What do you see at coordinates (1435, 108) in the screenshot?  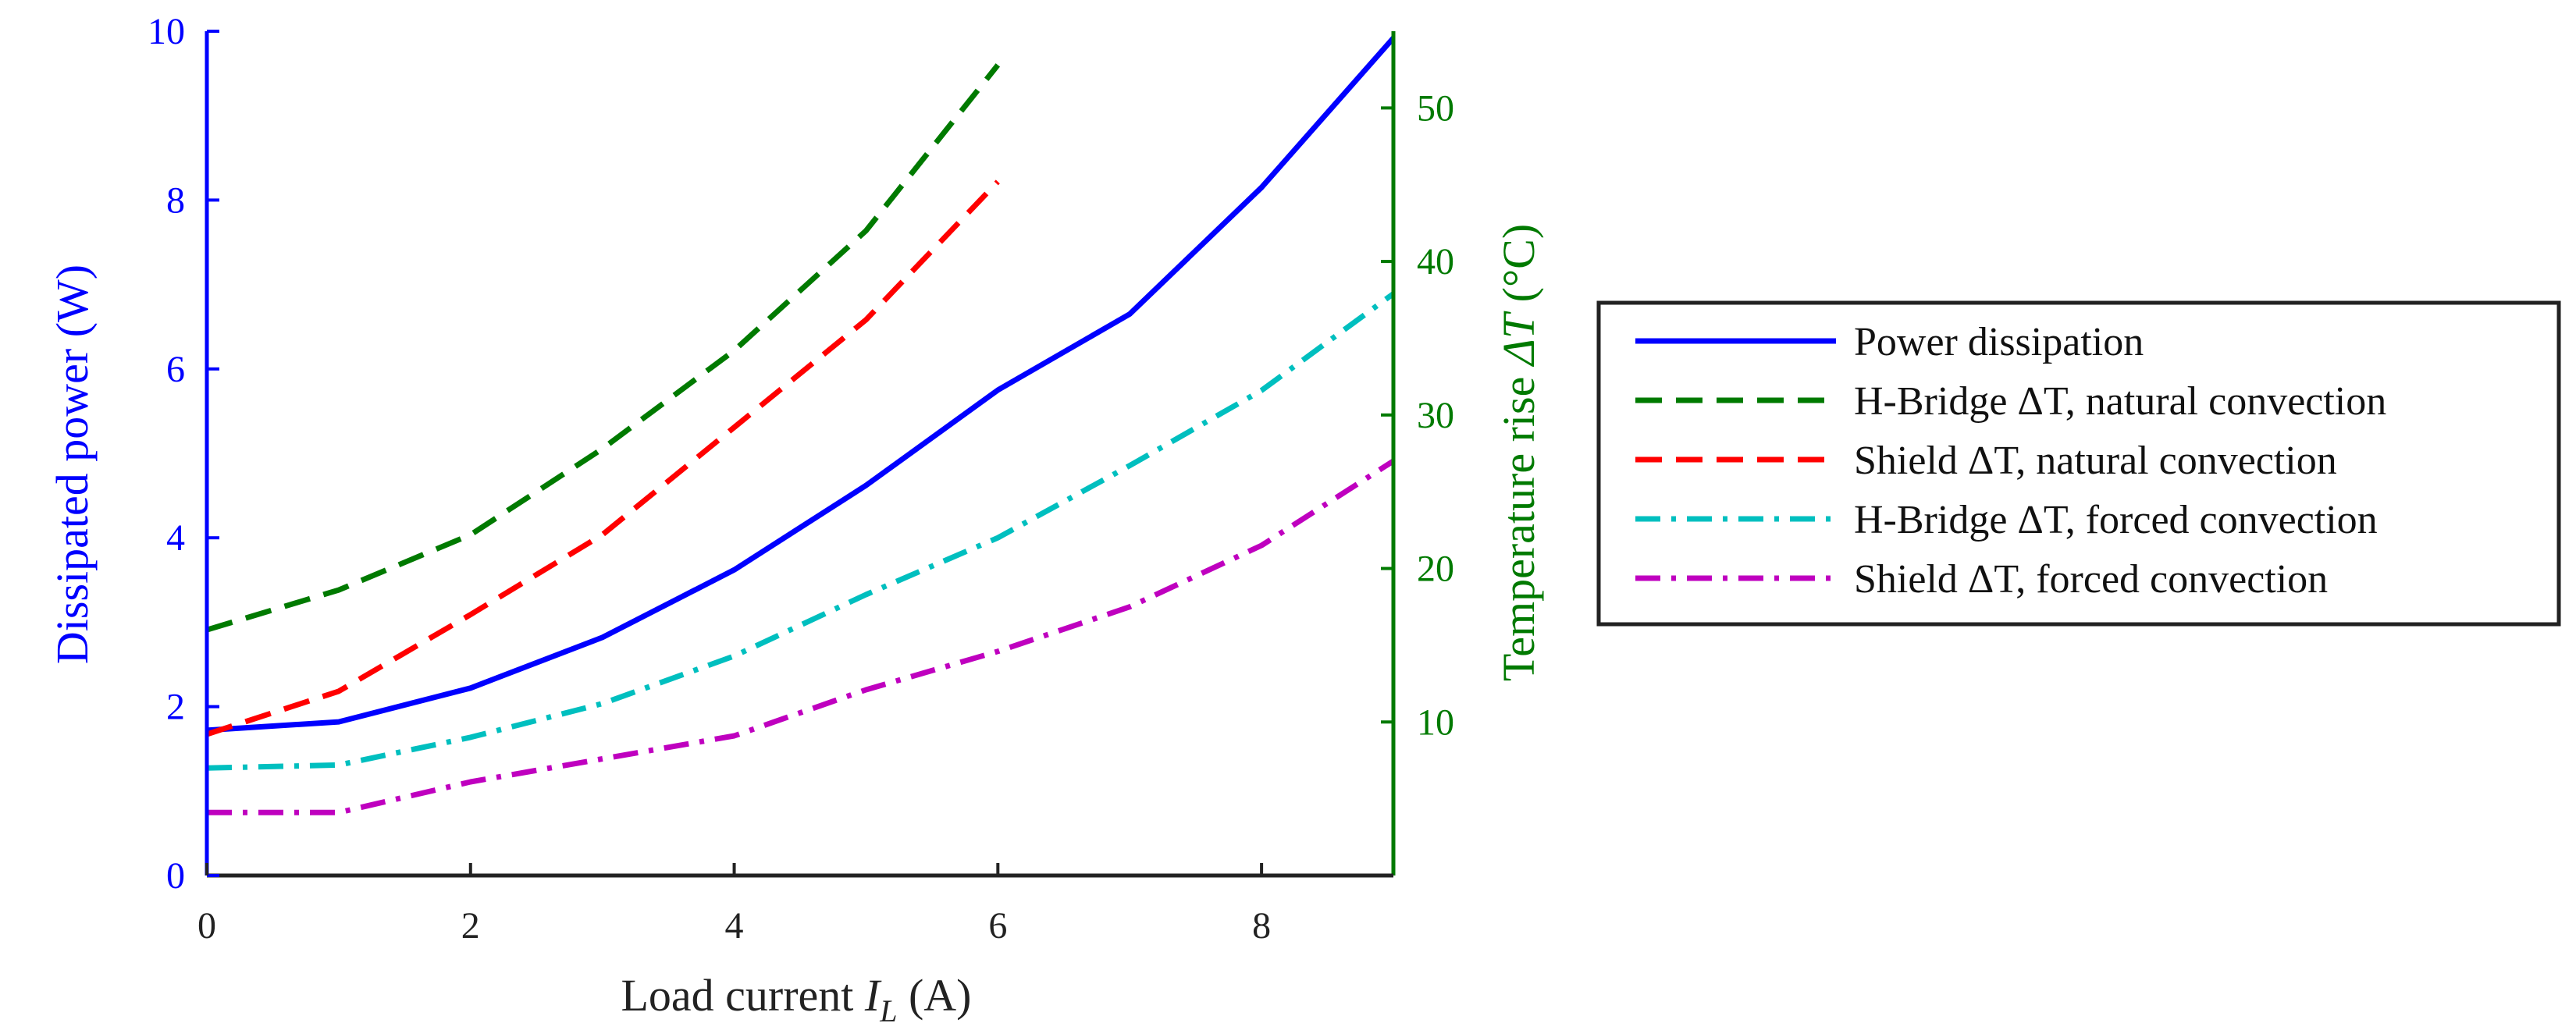 I see `y-right-tick-label: 50` at bounding box center [1435, 108].